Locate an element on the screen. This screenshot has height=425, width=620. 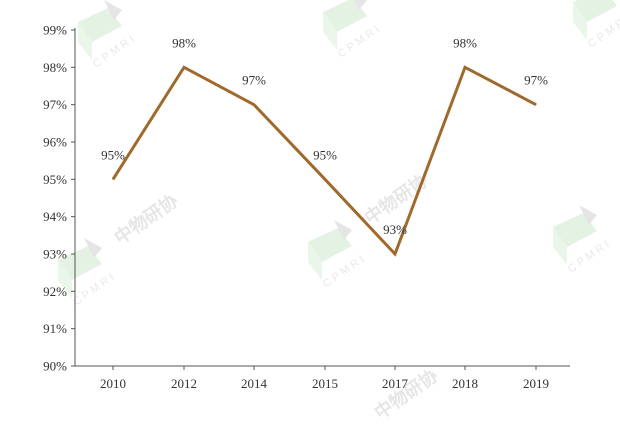
x-tick-label: 2014 is located at coordinates (254, 383).